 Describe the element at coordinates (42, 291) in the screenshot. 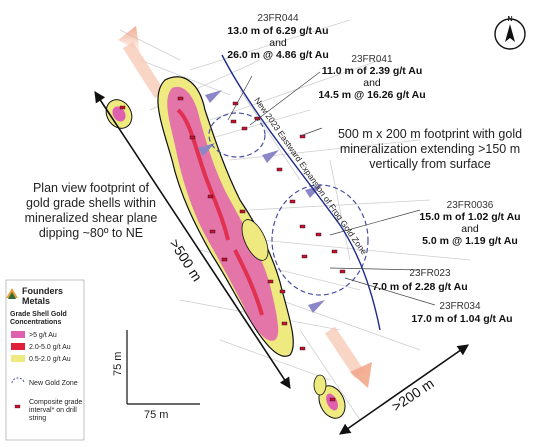

I see `brand-line1: Founders` at that location.